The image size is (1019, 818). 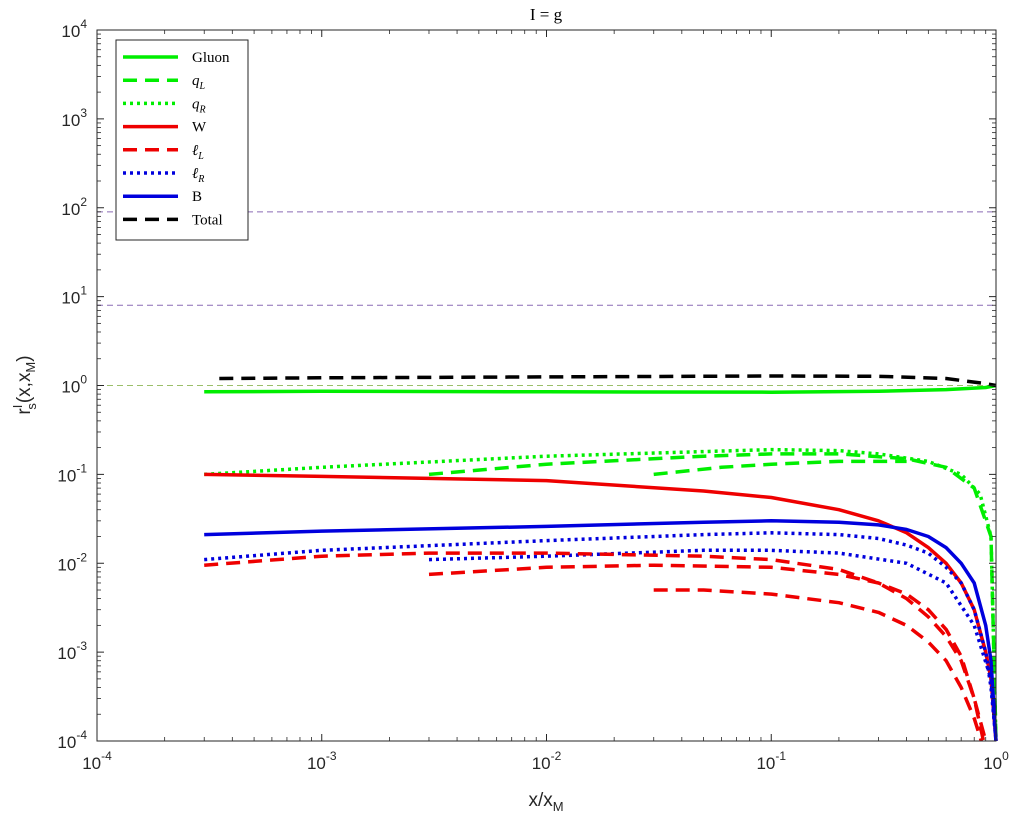 I want to click on y-axis-label-close: ), so click(x=24, y=358).